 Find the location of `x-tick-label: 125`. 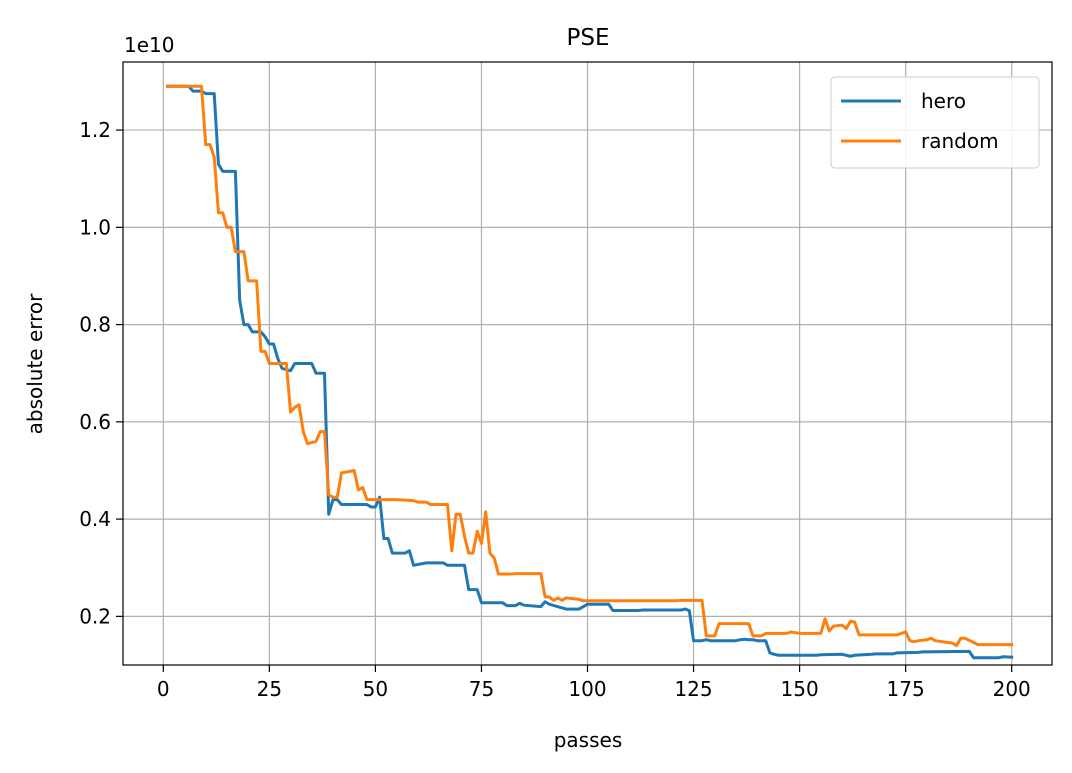

x-tick-label: 125 is located at coordinates (693, 689).